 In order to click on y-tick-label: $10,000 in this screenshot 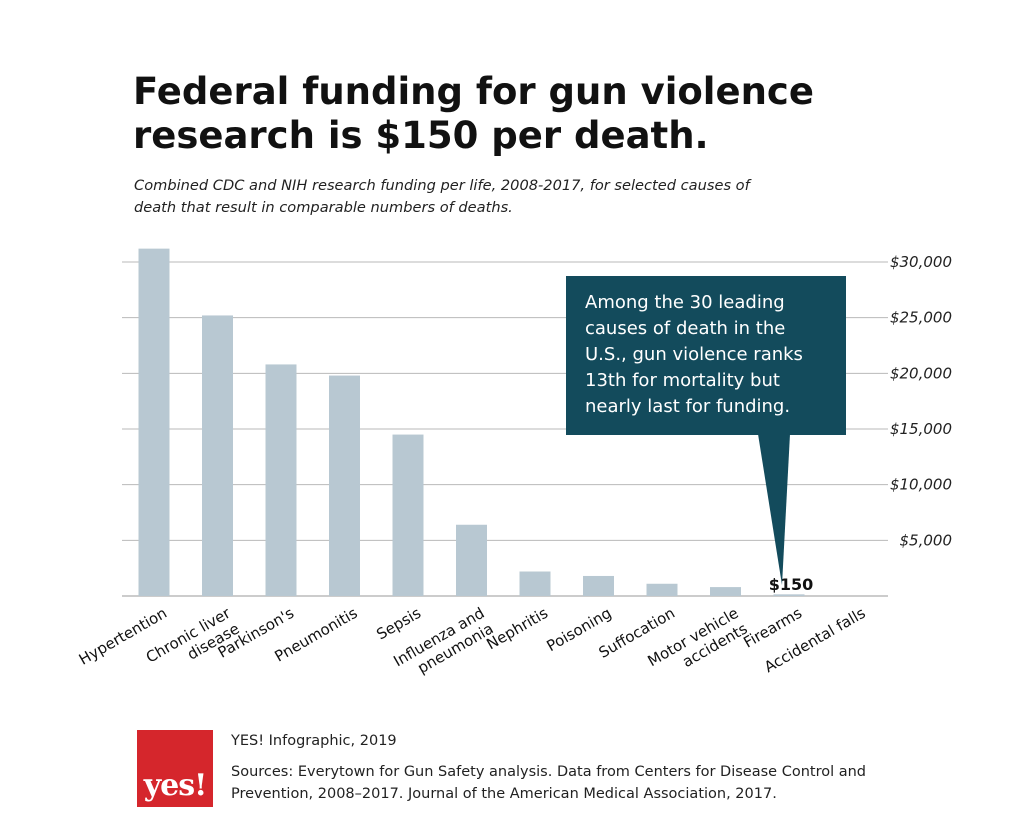, I will do `click(921, 485)`.